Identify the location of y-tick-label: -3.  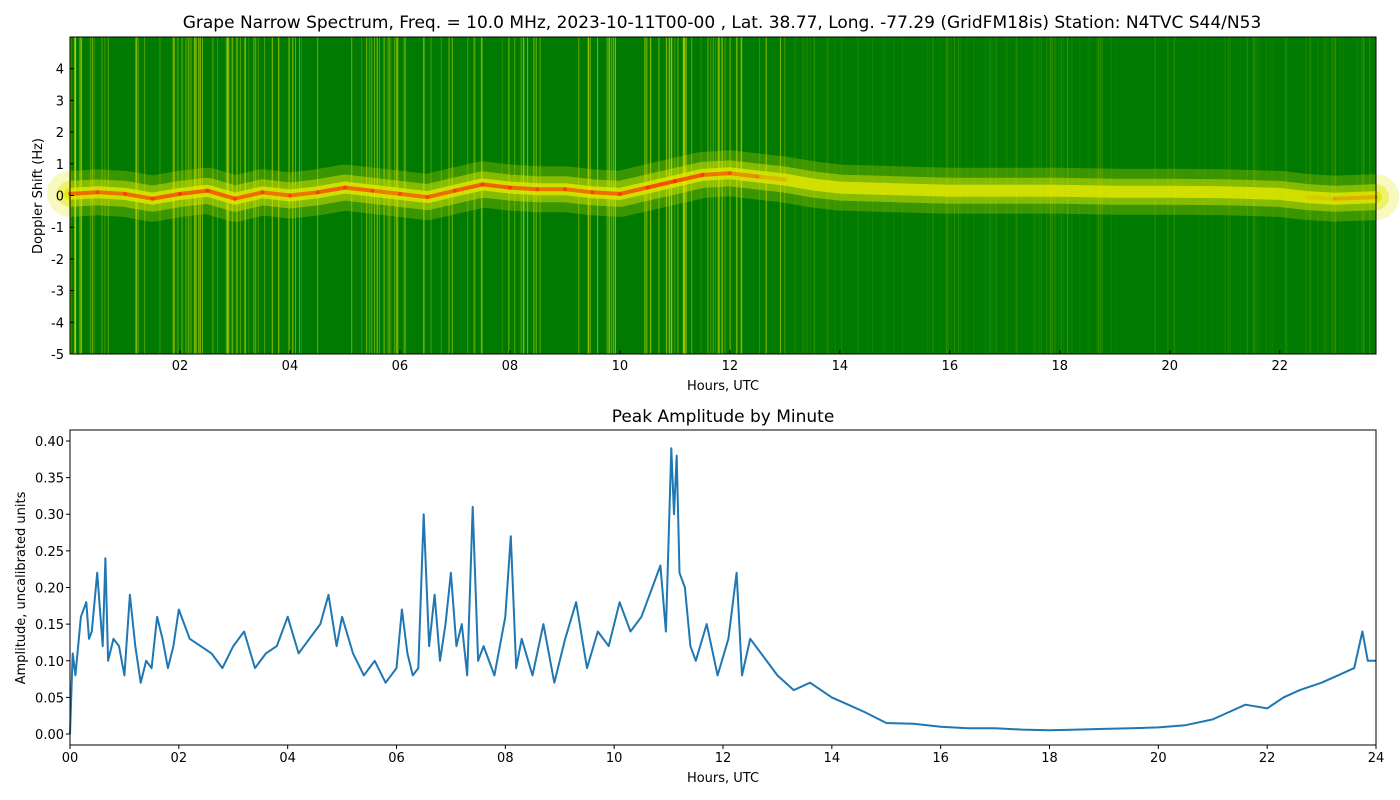
(57, 292).